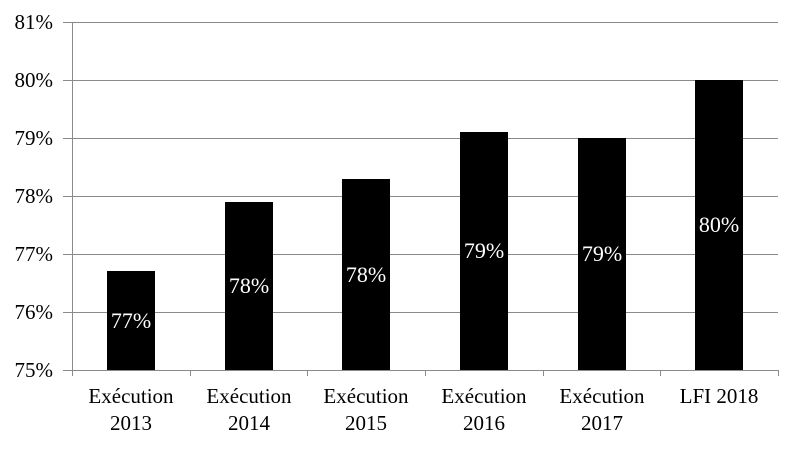 The width and height of the screenshot is (801, 450). I want to click on bar-value-label: 80%, so click(719, 224).